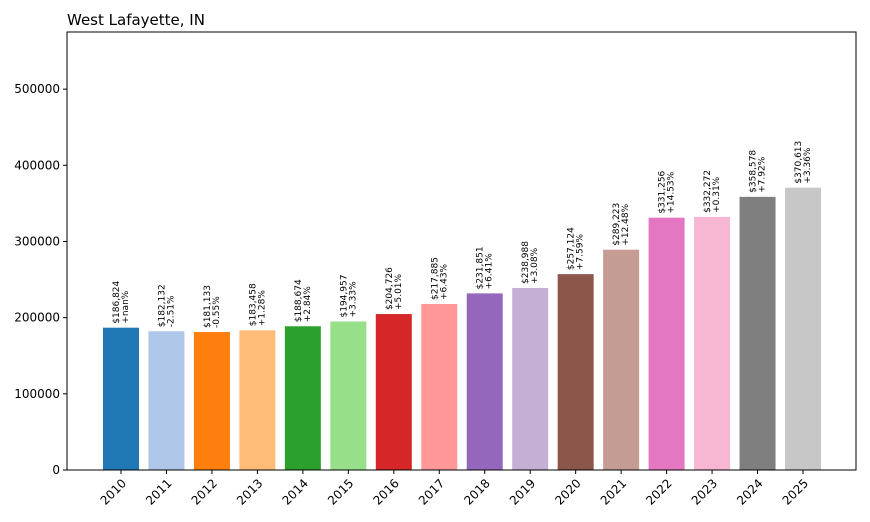 The width and height of the screenshot is (870, 522). Describe the element at coordinates (526, 262) in the screenshot. I see `price-label: $238,988` at that location.